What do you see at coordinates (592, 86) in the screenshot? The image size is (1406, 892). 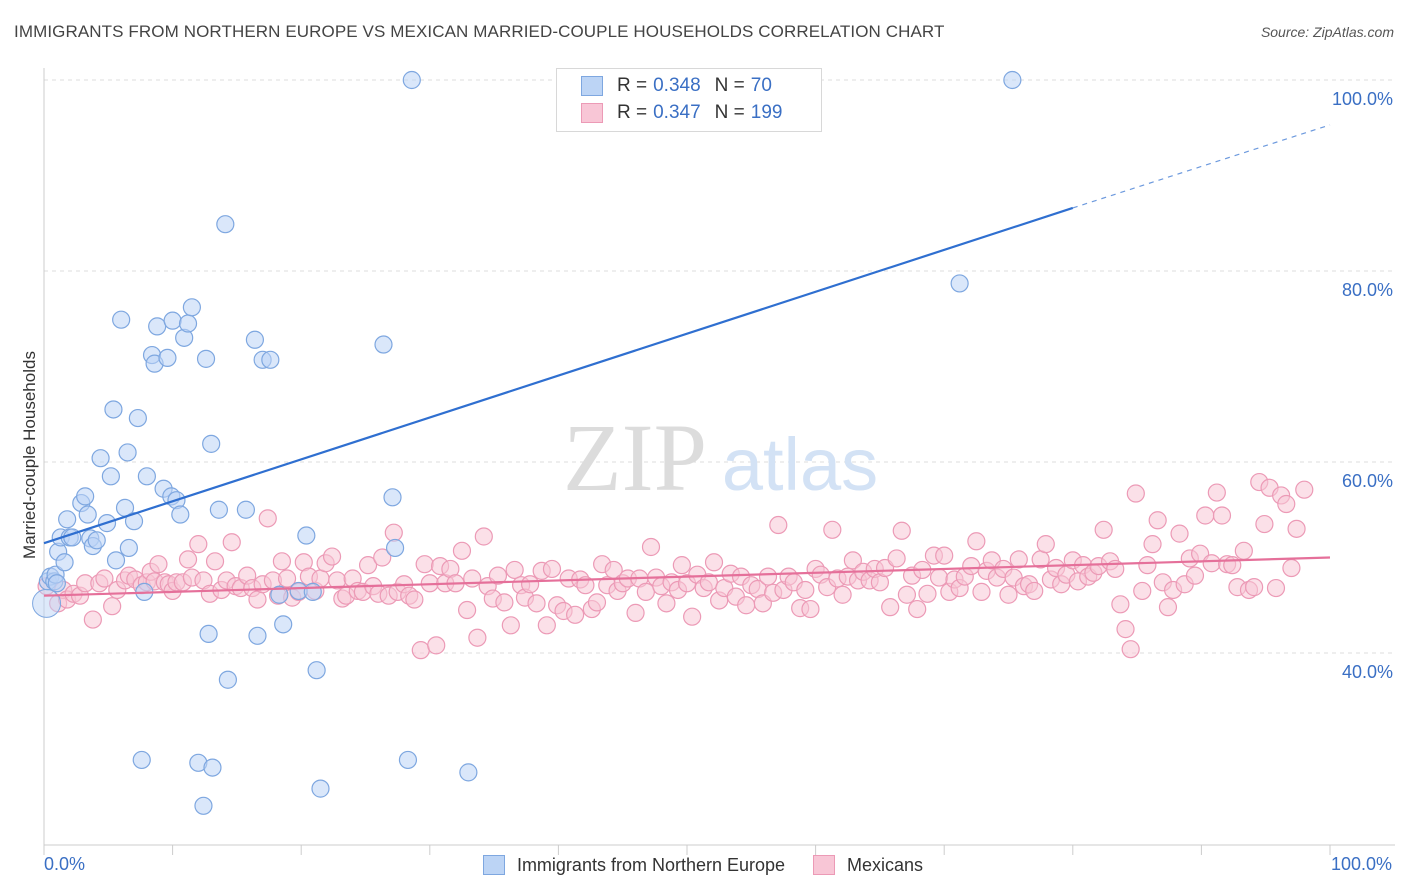 I see `legend-swatch-blue` at bounding box center [592, 86].